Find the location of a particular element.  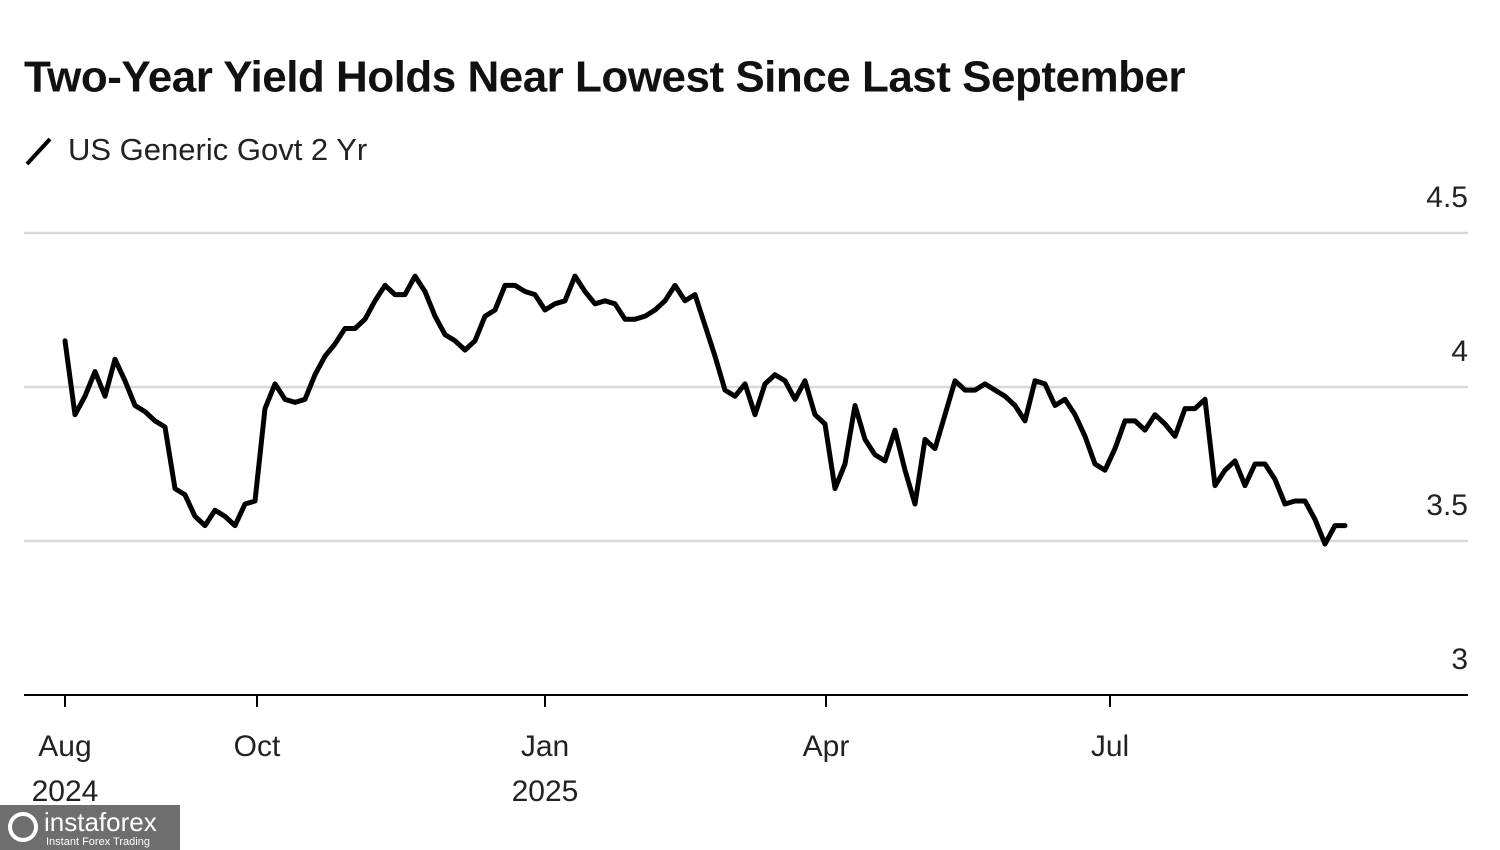

x-tick-year: 2025 is located at coordinates (545, 791).